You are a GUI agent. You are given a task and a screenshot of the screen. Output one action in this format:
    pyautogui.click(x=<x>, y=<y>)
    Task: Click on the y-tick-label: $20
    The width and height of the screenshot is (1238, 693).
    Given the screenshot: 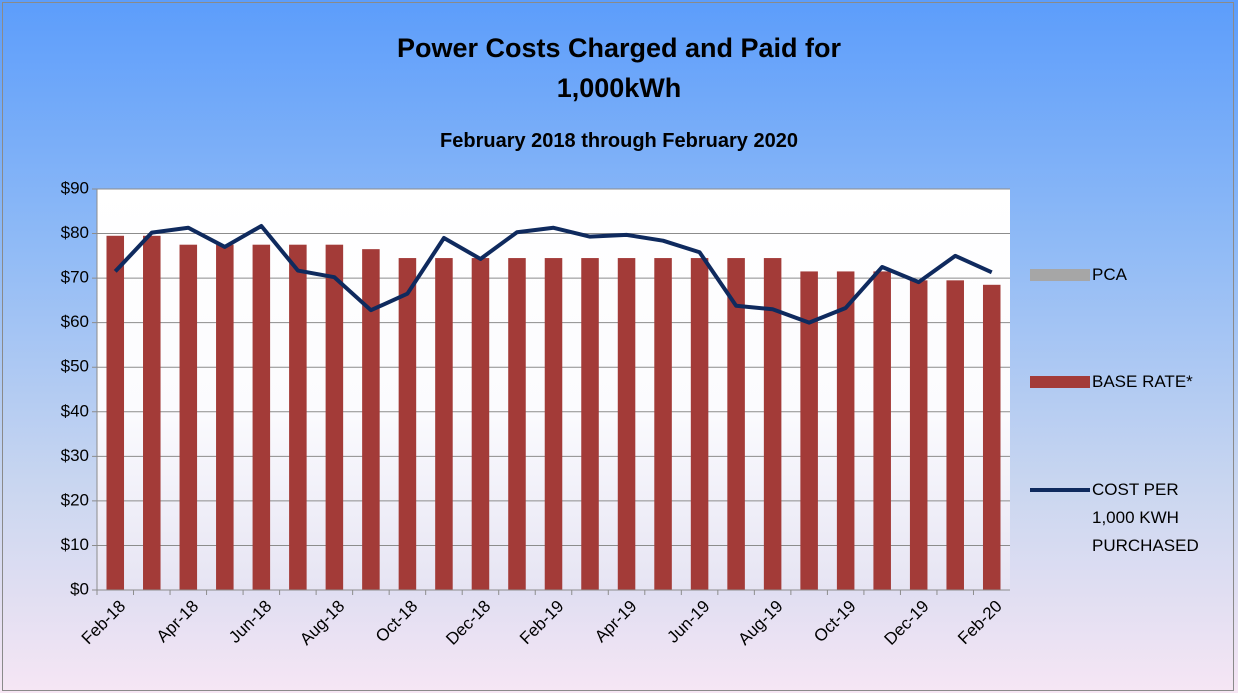 What is the action you would take?
    pyautogui.click(x=75, y=499)
    